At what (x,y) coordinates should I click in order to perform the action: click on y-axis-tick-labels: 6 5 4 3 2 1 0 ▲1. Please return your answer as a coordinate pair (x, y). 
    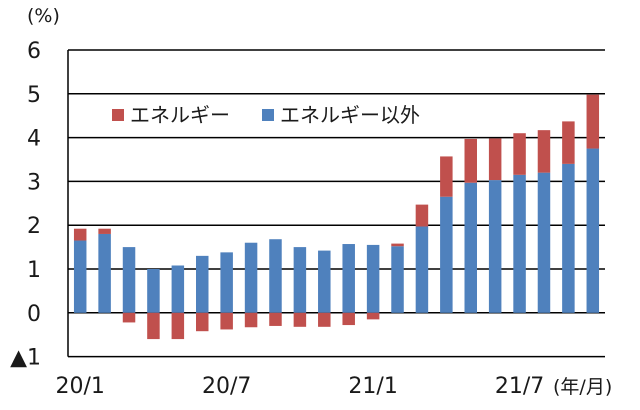
    Looking at the image, I should click on (25, 205).